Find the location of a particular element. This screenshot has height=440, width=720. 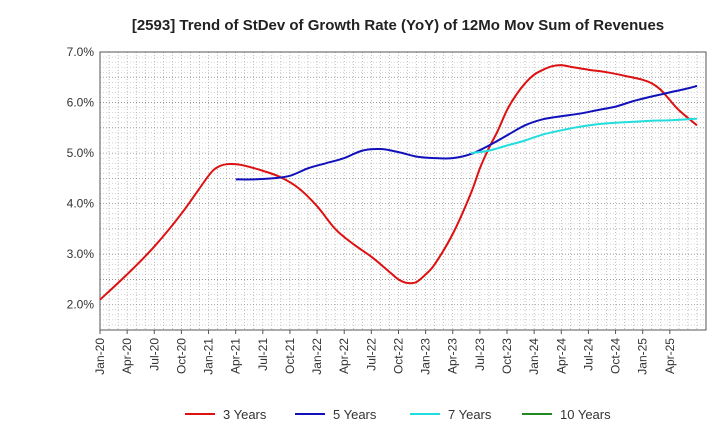

x-tick-label: Jan-22 is located at coordinates (317, 356).